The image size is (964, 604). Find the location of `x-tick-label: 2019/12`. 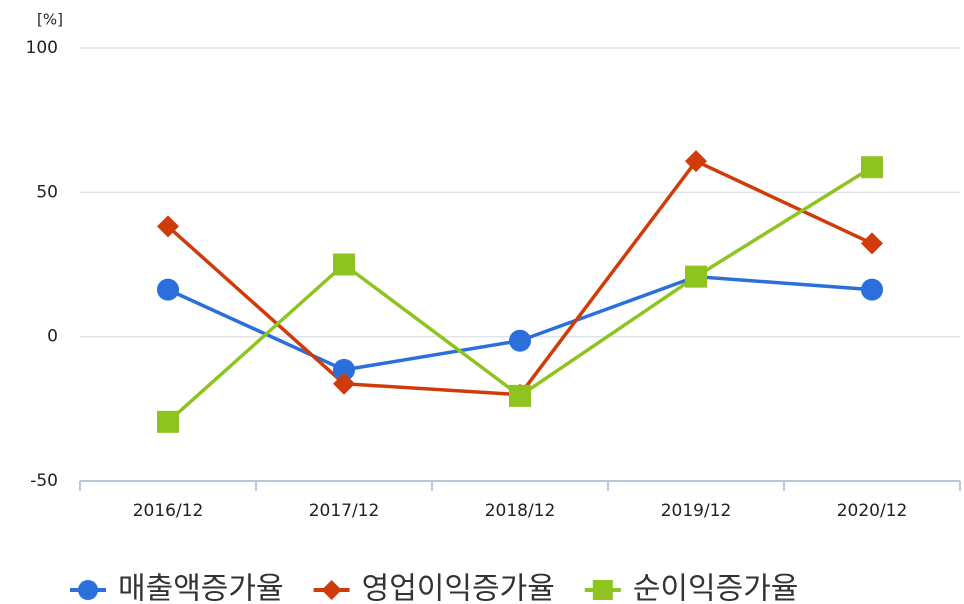

x-tick-label: 2019/12 is located at coordinates (696, 511).